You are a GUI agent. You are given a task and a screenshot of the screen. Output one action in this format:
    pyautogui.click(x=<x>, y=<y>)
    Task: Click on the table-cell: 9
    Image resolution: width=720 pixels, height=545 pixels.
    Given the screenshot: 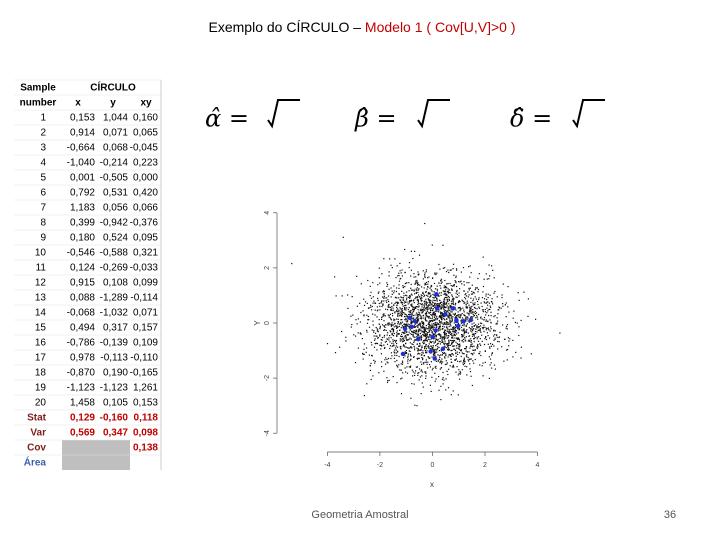 What is the action you would take?
    pyautogui.click(x=43, y=238)
    